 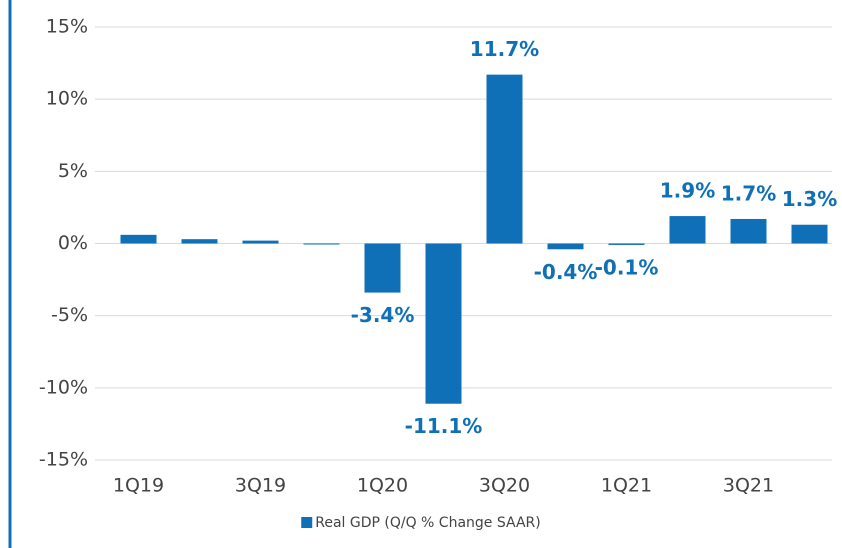 I want to click on y-tick-label: 10%, so click(x=67, y=99).